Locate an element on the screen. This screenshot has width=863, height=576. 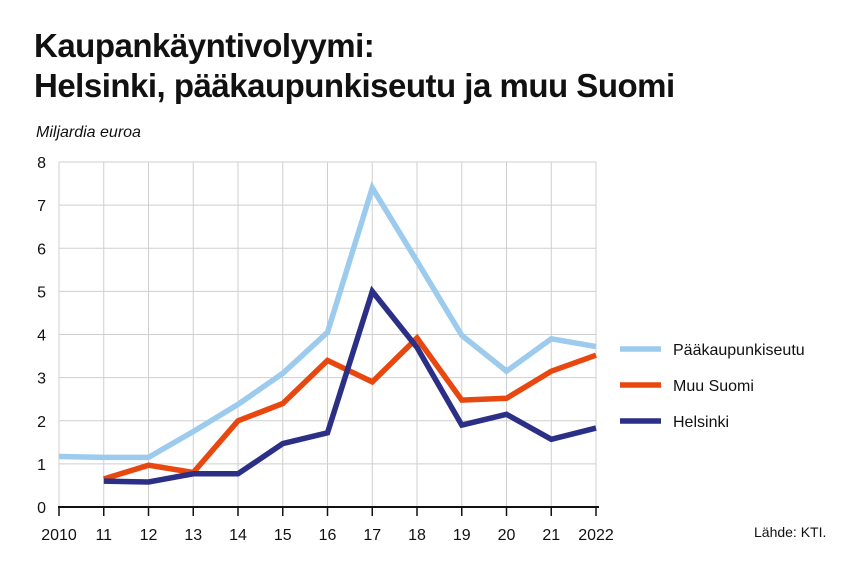
x-tick-label: 12 is located at coordinates (149, 535).